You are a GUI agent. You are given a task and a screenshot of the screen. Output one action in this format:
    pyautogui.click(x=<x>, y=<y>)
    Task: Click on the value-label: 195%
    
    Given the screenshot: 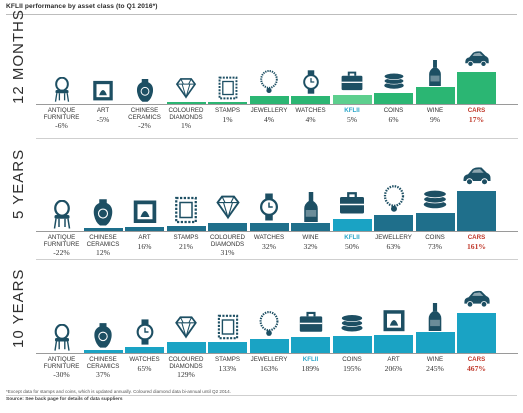 What is the action you would take?
    pyautogui.click(x=352, y=368)
    